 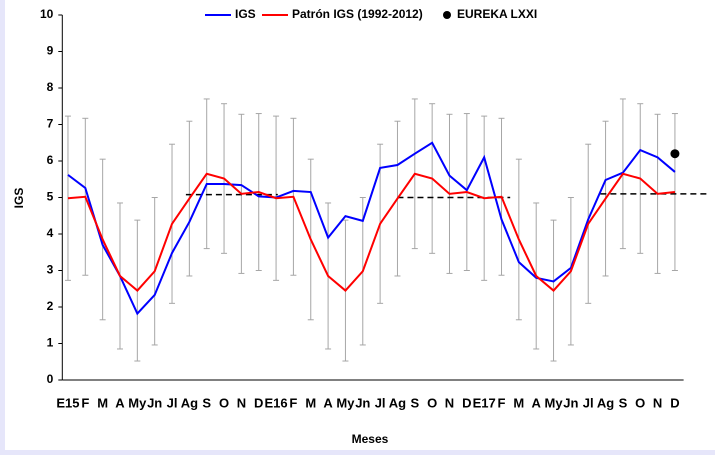 What do you see at coordinates (67, 402) in the screenshot?
I see `x-tick-label: E15` at bounding box center [67, 402].